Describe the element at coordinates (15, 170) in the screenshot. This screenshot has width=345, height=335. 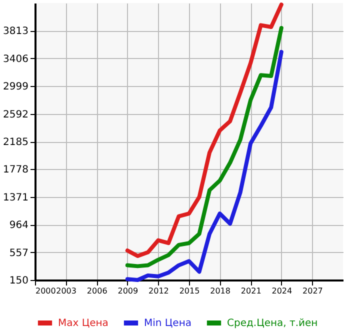
I see `y-tick-label: 1778` at that location.